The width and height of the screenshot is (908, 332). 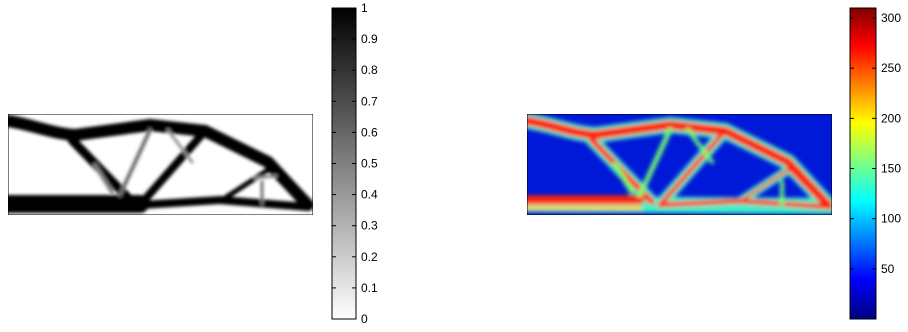 I want to click on density-structure, so click(x=160, y=164).